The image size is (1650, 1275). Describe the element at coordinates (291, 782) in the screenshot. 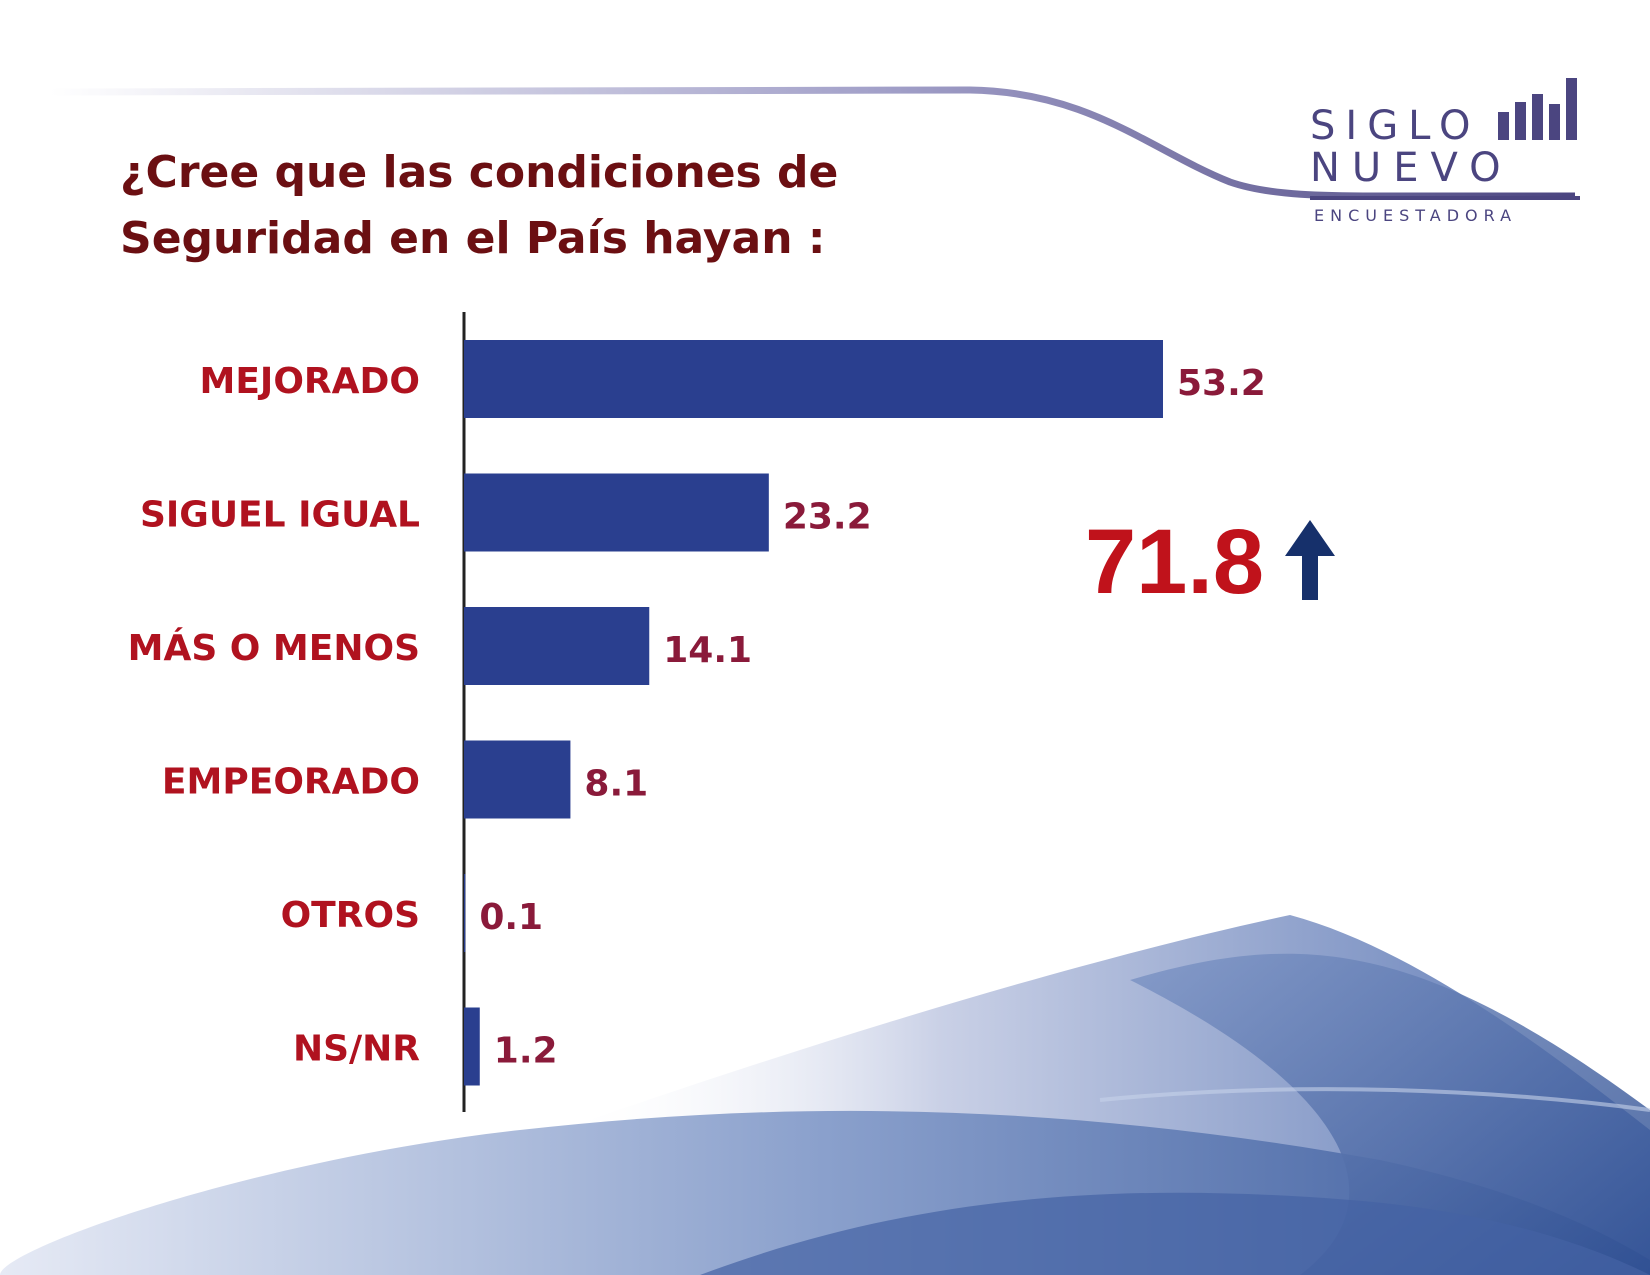

I see `category-label: EMPEORADO` at that location.